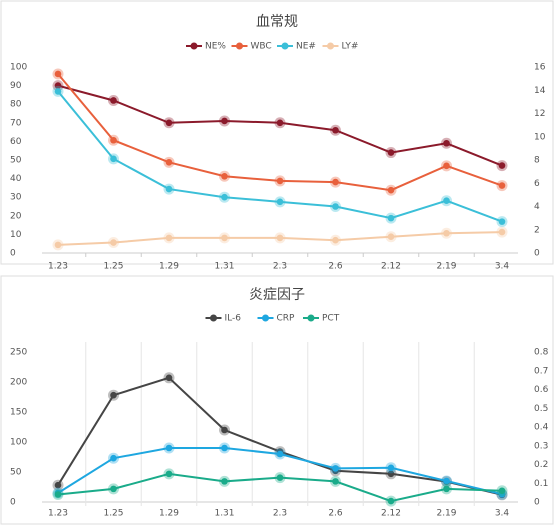  What do you see at coordinates (541, 465) in the screenshot?
I see `y2-tick-label: 0.2` at bounding box center [541, 465].